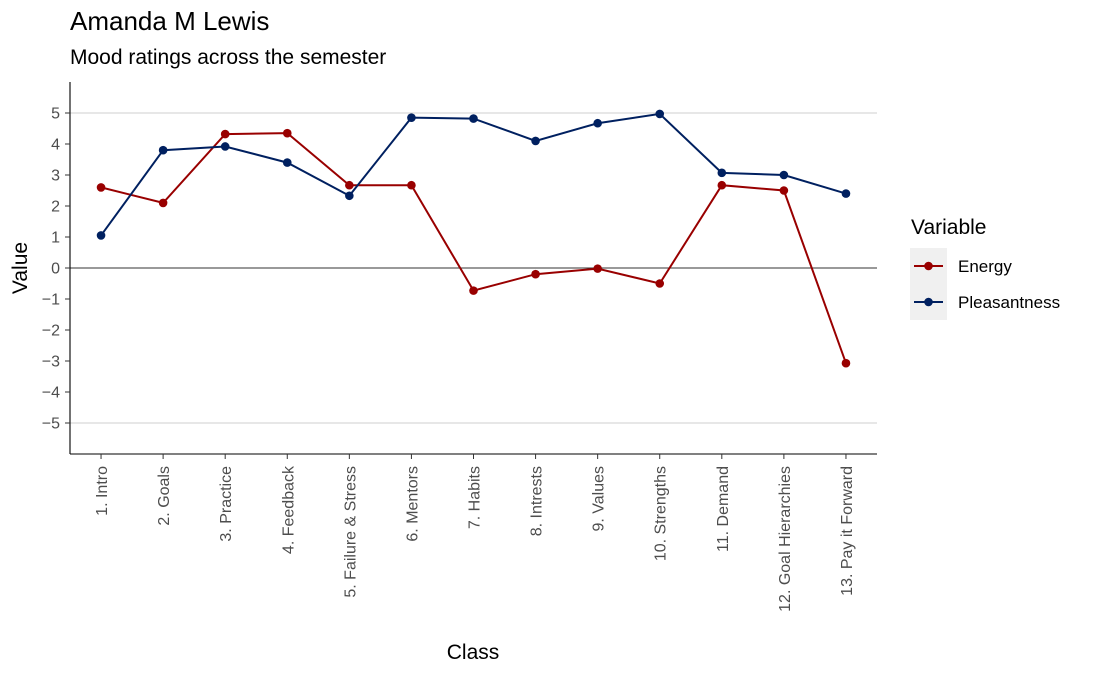  I want to click on x-tick-label: 3. Practice, so click(226, 504).